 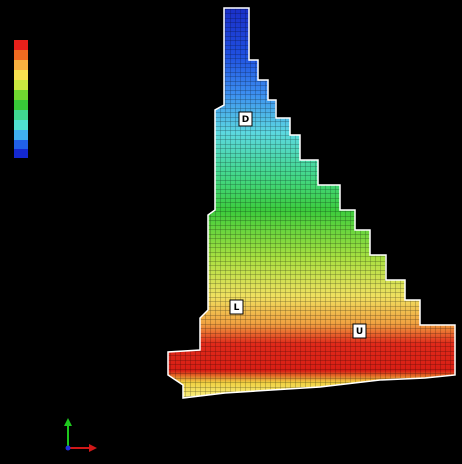 I want to click on marker-l: L, so click(x=236, y=307).